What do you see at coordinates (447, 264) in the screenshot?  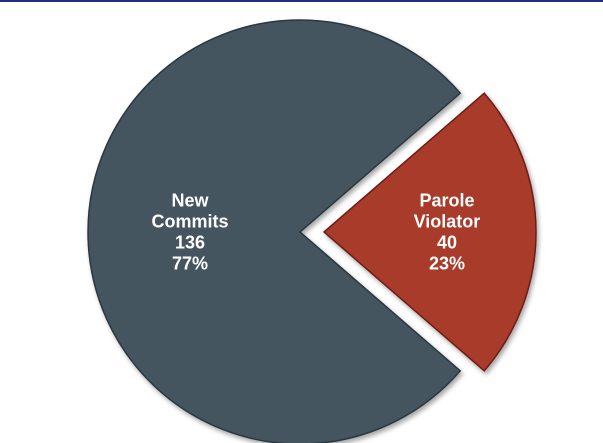 I see `percent-label: 23%` at bounding box center [447, 264].